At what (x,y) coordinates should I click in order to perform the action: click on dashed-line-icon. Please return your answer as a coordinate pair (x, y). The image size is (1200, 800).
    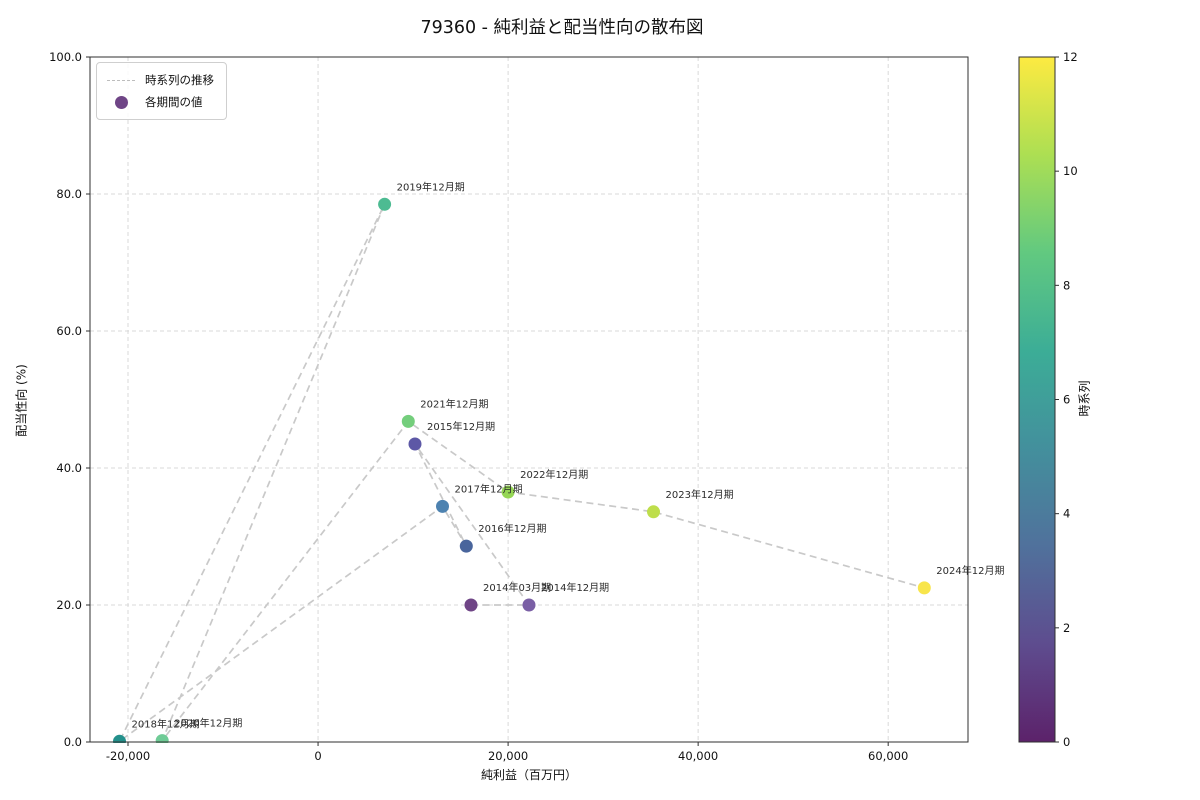
    Looking at the image, I should click on (121, 80).